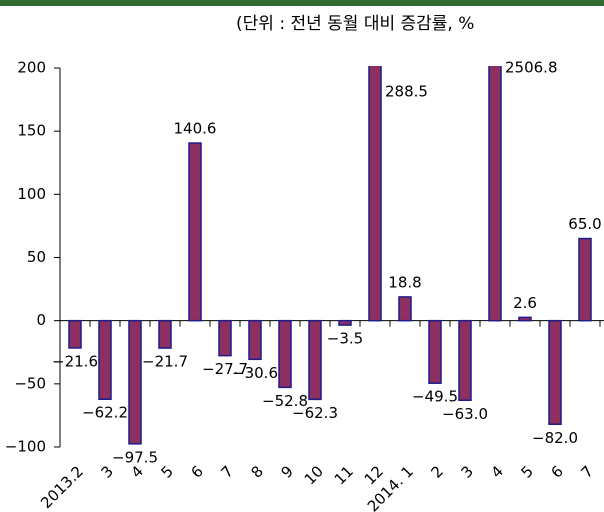  What do you see at coordinates (30, 383) in the screenshot?
I see `y-tick-label: −50` at bounding box center [30, 383].